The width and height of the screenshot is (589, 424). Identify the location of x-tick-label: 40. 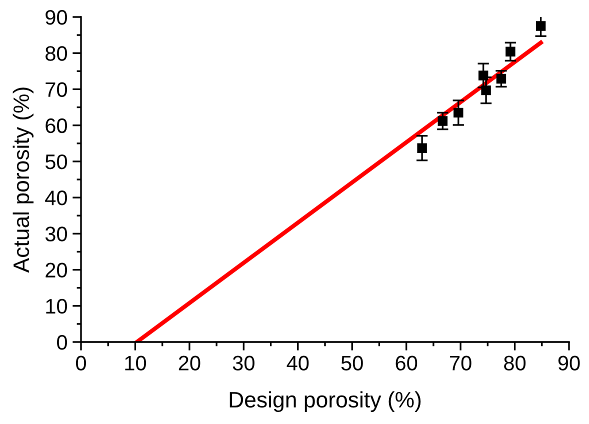
(297, 363).